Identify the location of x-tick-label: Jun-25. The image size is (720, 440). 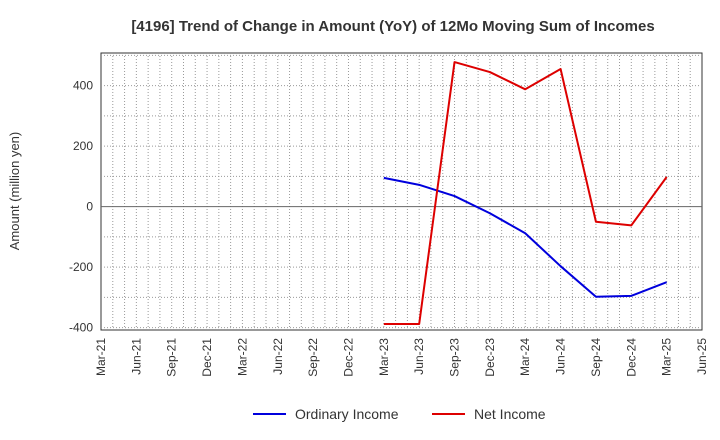
(702, 356).